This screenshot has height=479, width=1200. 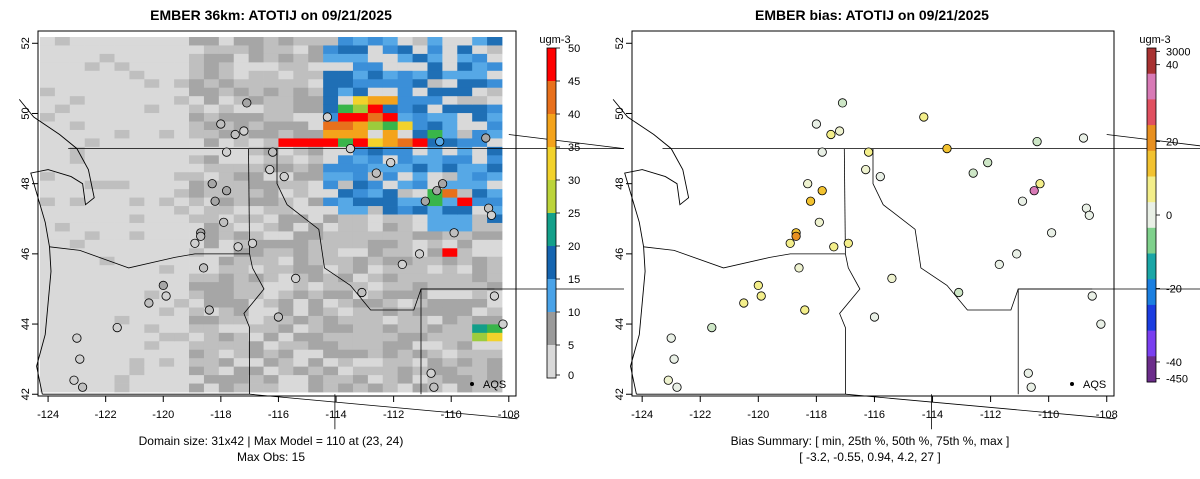 I want to click on bias-colorbar-segment, so click(x=1151, y=266).